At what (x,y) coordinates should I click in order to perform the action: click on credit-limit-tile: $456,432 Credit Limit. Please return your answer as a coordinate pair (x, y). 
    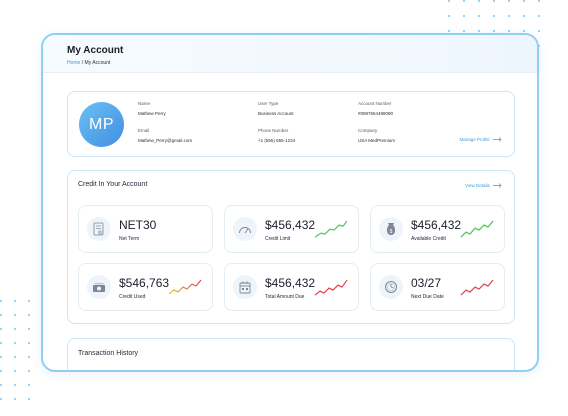
    Looking at the image, I should click on (291, 229).